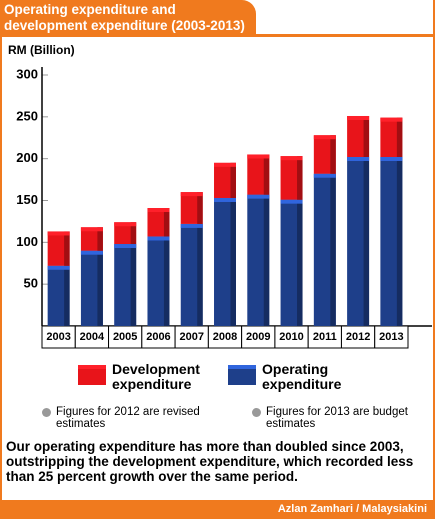 This screenshot has height=519, width=435. Describe the element at coordinates (58, 337) in the screenshot. I see `x-tick-label: 2003` at that location.